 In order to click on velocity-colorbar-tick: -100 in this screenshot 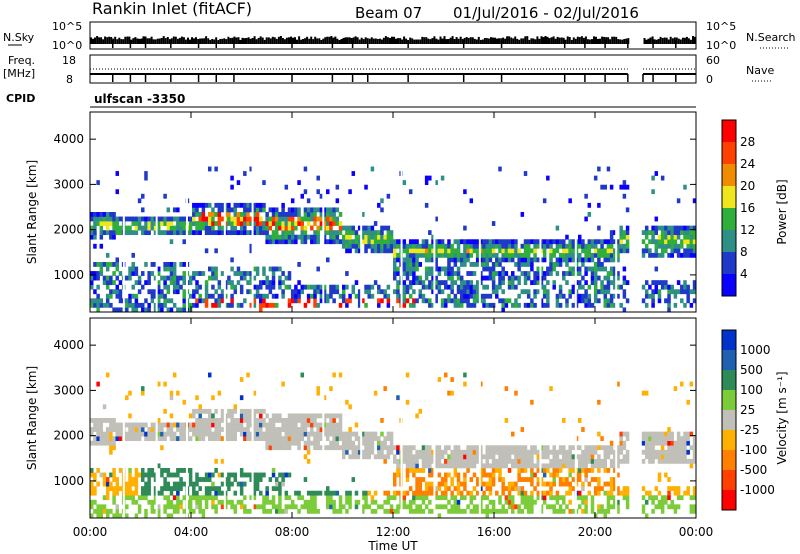, I will do `click(753, 450)`.